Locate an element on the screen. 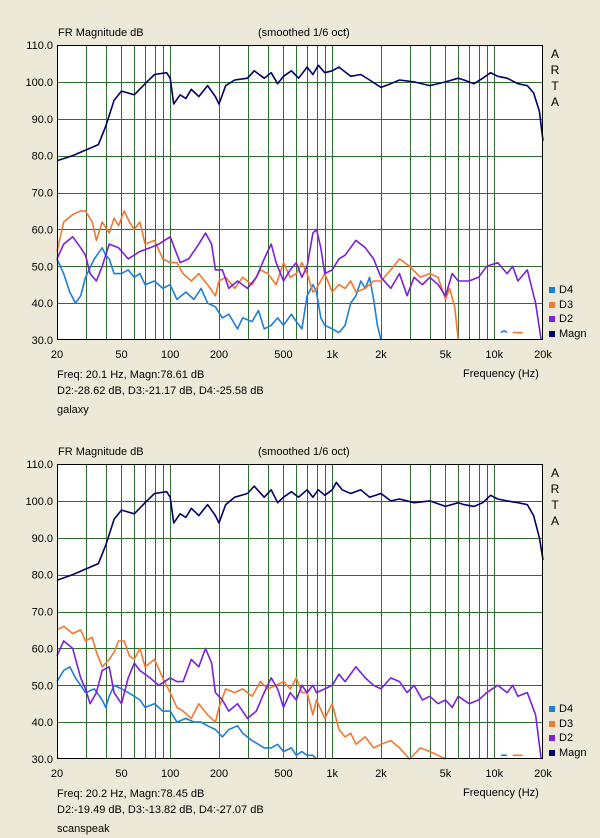 The height and width of the screenshot is (838, 600). cursor-readout-distortion: D2:-28.62 dB, D3:-21.17 dB, D4:-25.58 dB is located at coordinates (160, 391).